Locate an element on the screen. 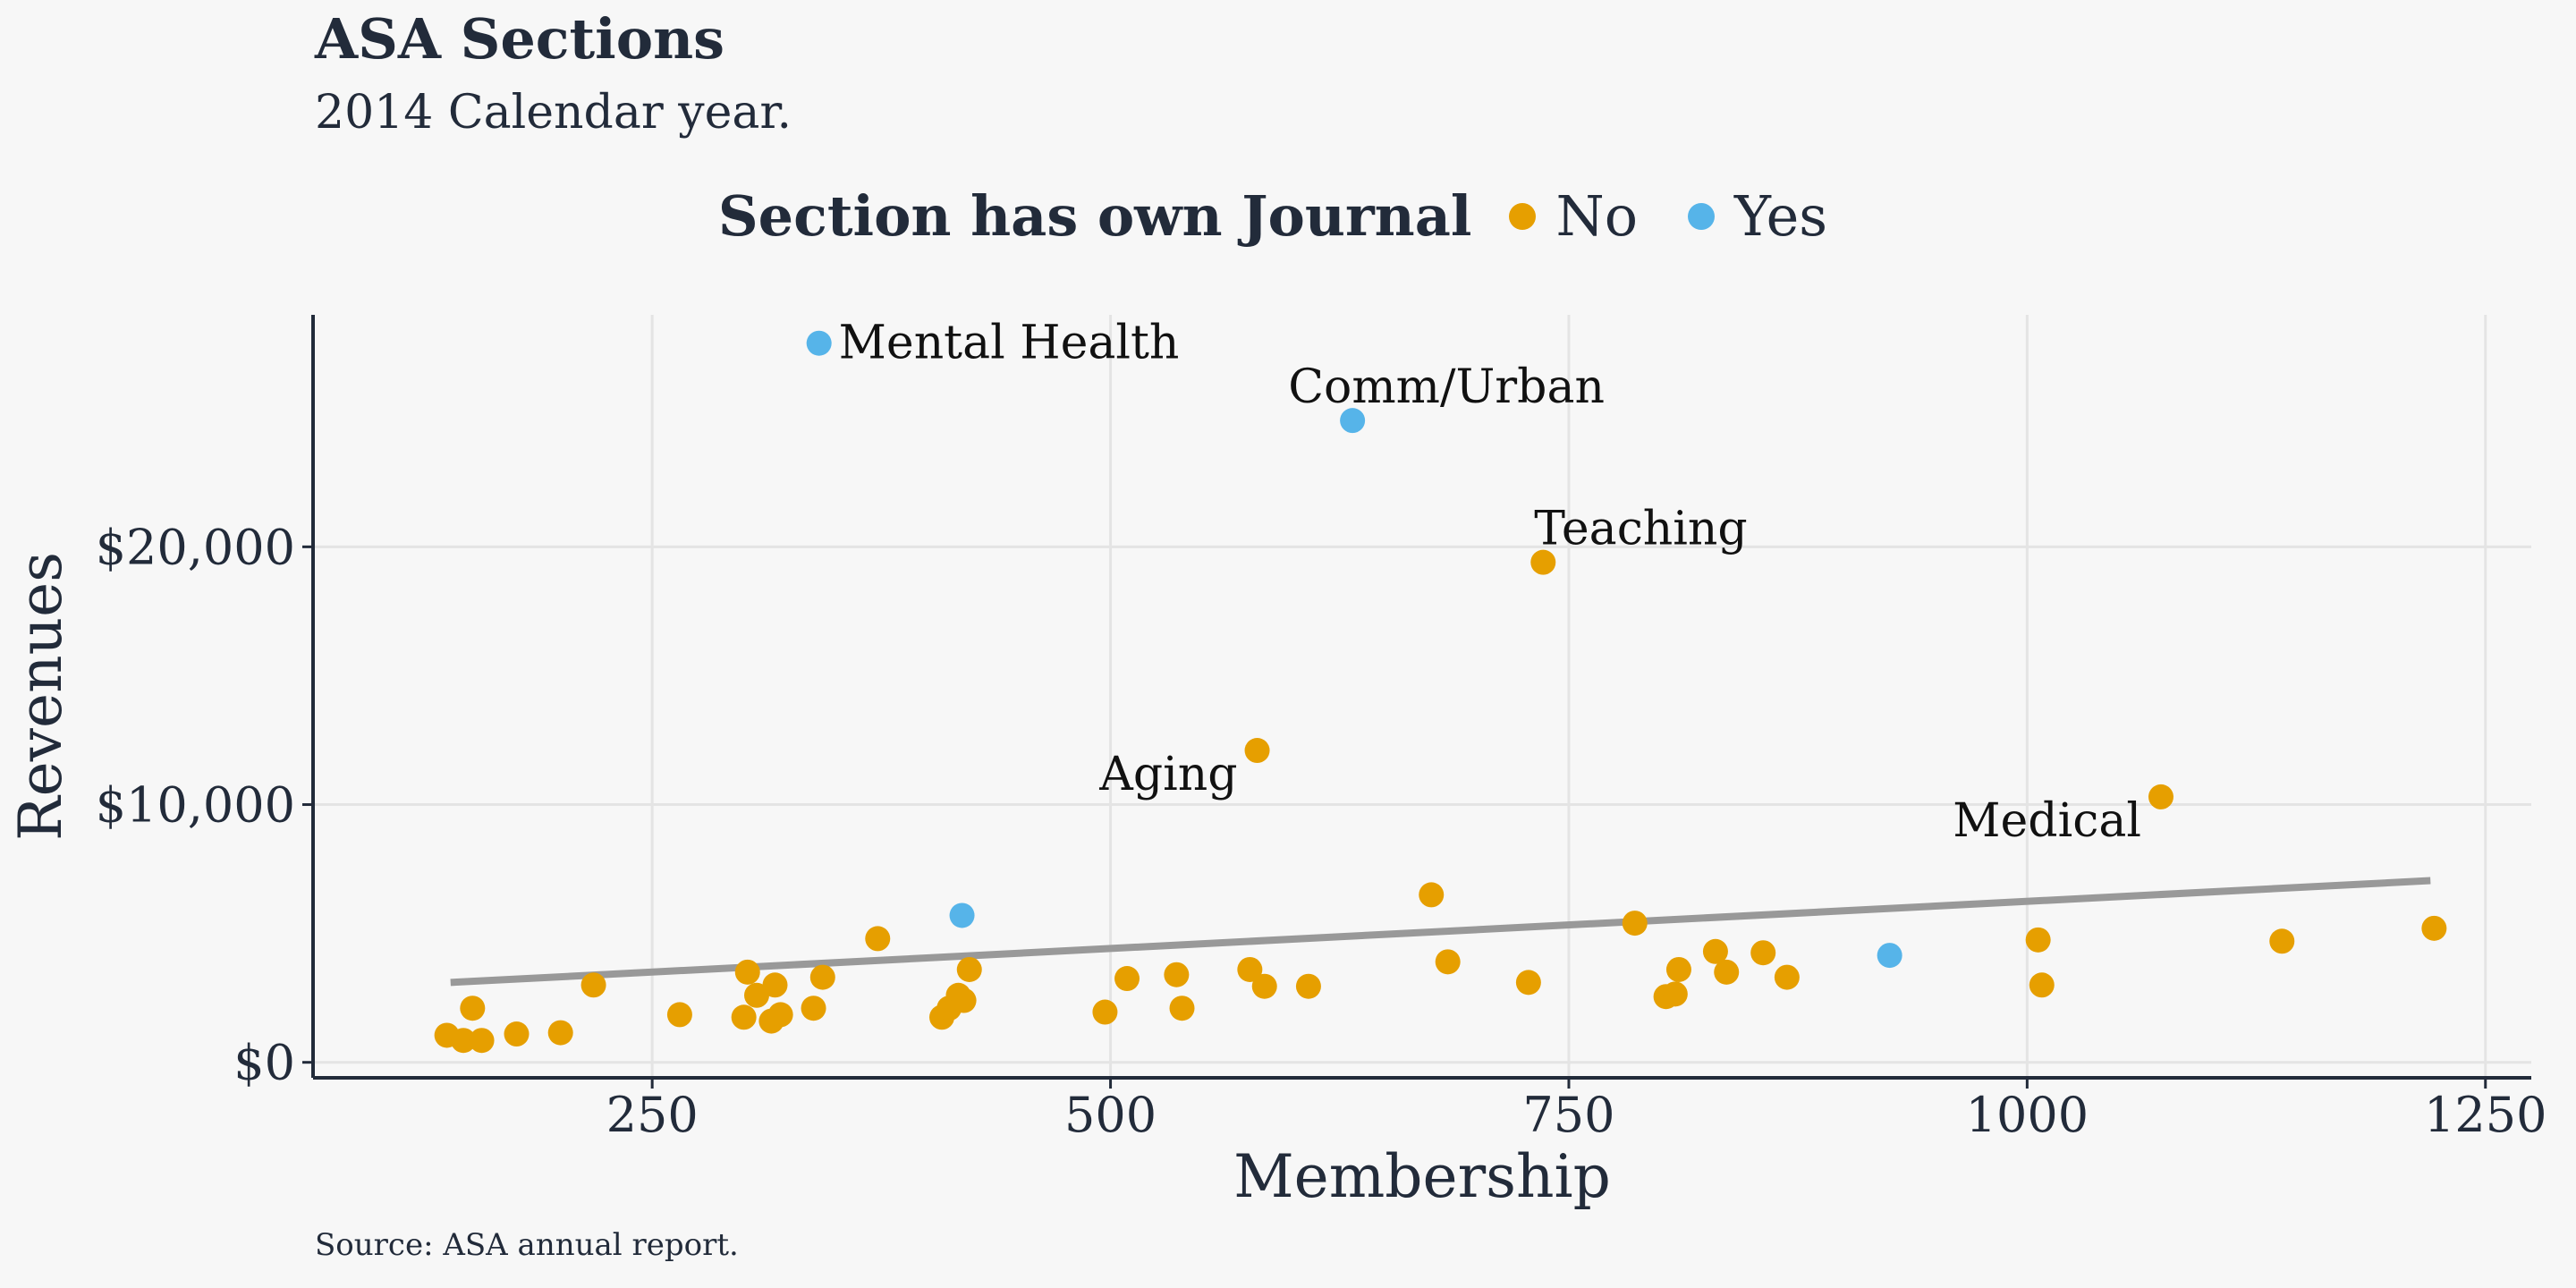  legend-item-yes: Yes is located at coordinates (1758, 216).